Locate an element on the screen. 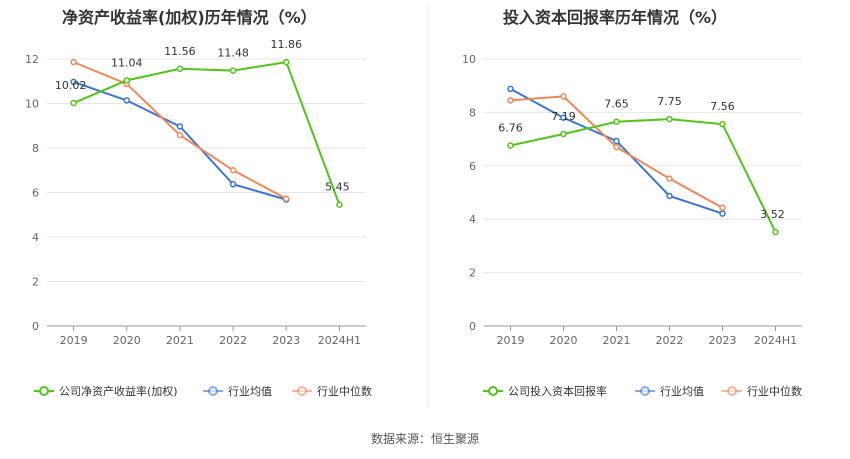 Image resolution: width=850 pixels, height=459 pixels. legend-label: 公司净资产收益率(加权) is located at coordinates (118, 391).